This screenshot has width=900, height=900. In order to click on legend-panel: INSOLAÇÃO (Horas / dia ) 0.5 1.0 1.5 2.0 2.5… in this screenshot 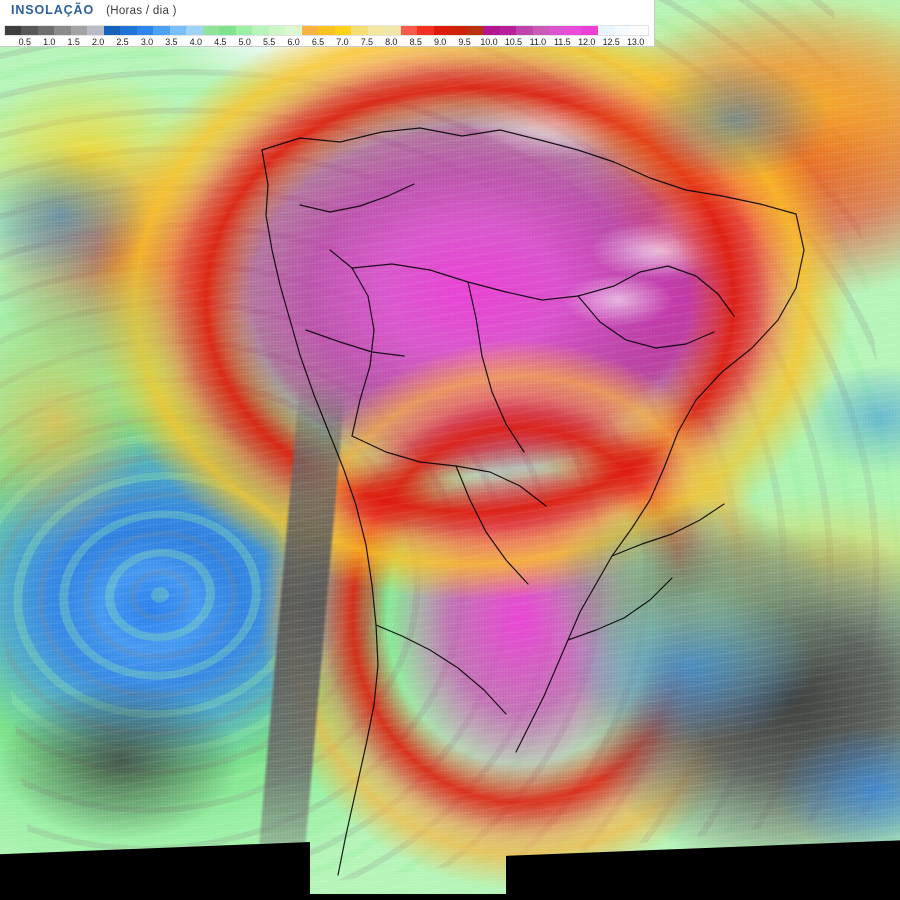, I will do `click(327, 23)`.